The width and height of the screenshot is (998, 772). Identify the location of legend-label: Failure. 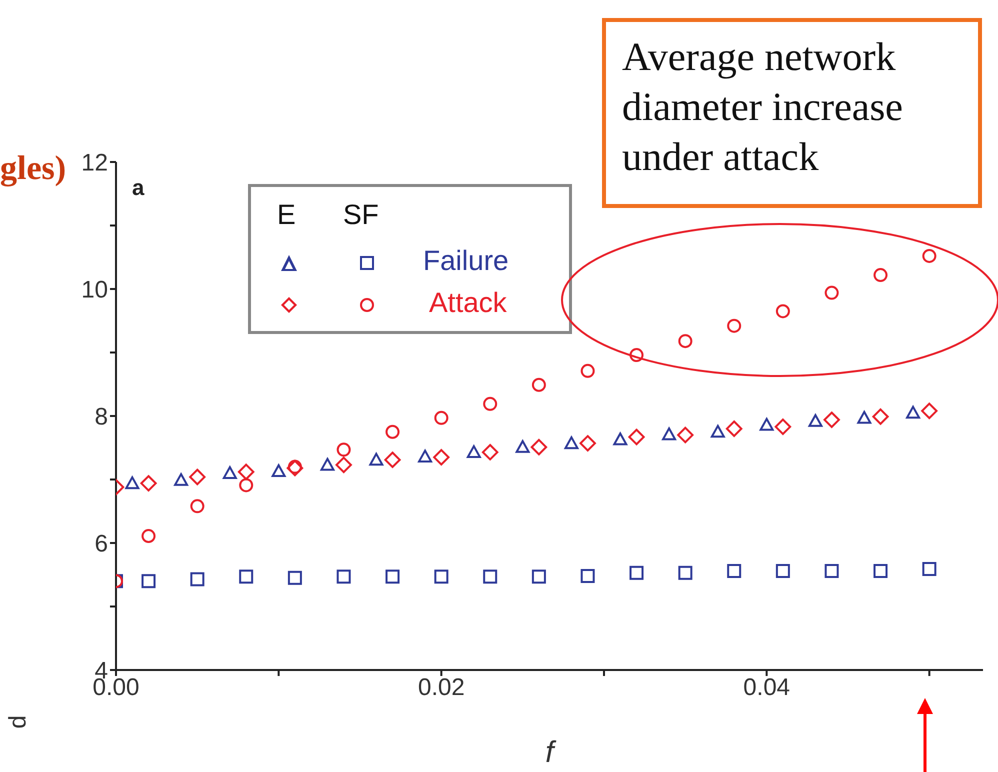
(466, 261).